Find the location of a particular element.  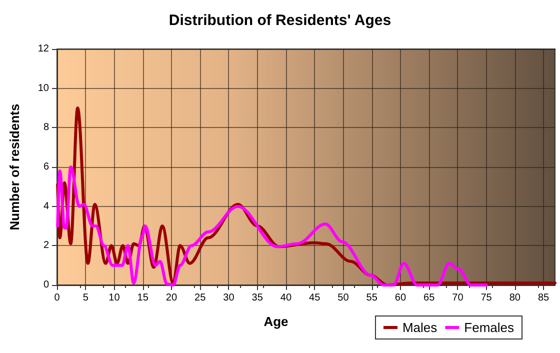

x-tick-label: 15 is located at coordinates (143, 298).